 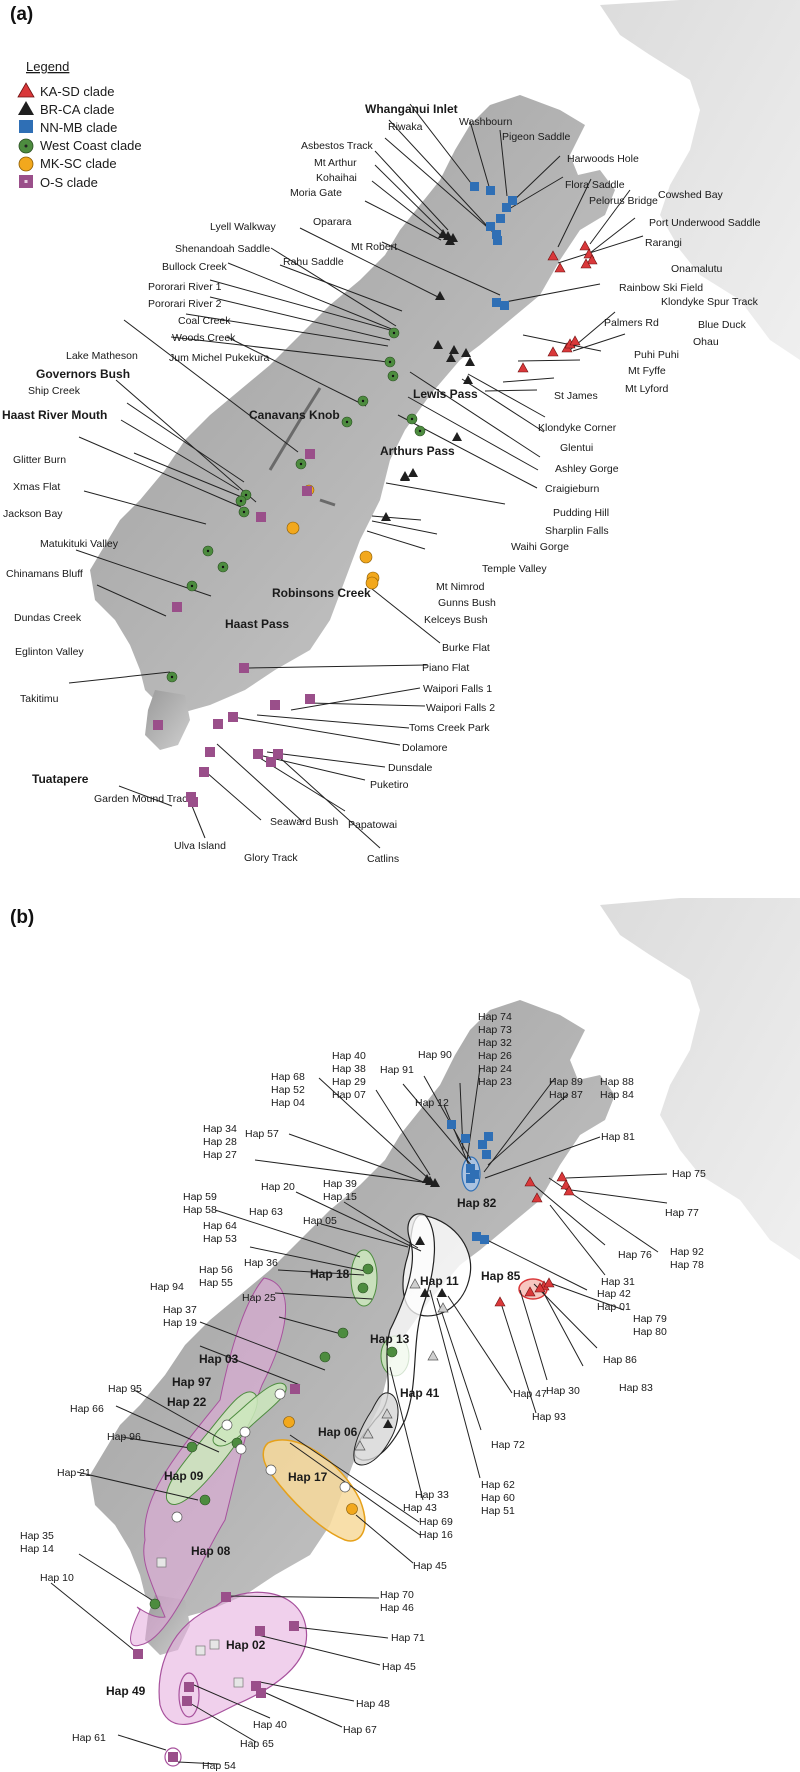 What do you see at coordinates (563, 1391) in the screenshot?
I see `hap-label: Hap 30` at bounding box center [563, 1391].